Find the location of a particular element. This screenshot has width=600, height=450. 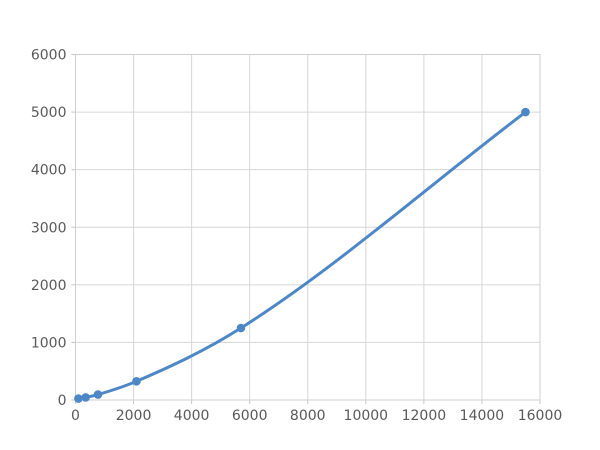

x-tick-label: 0 is located at coordinates (75, 416).